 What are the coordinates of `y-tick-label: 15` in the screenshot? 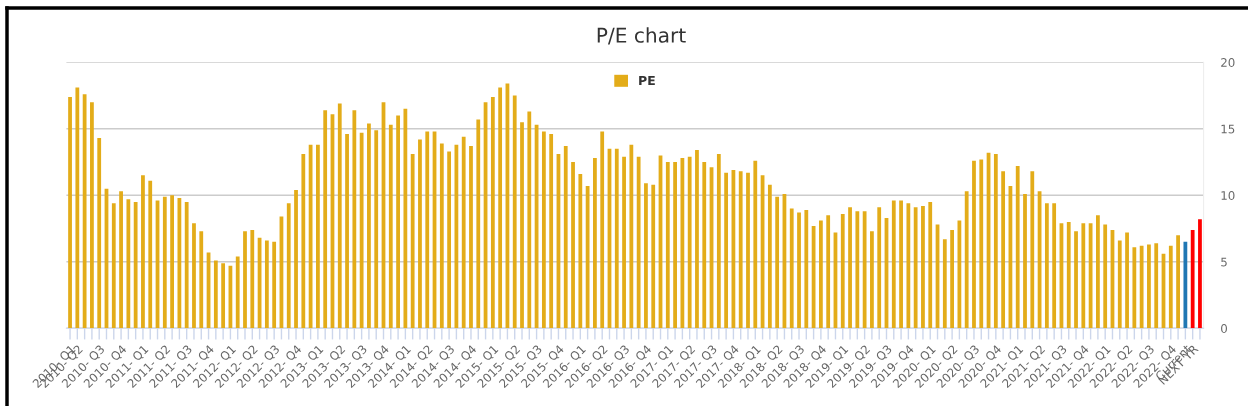 It's located at (1228, 129).